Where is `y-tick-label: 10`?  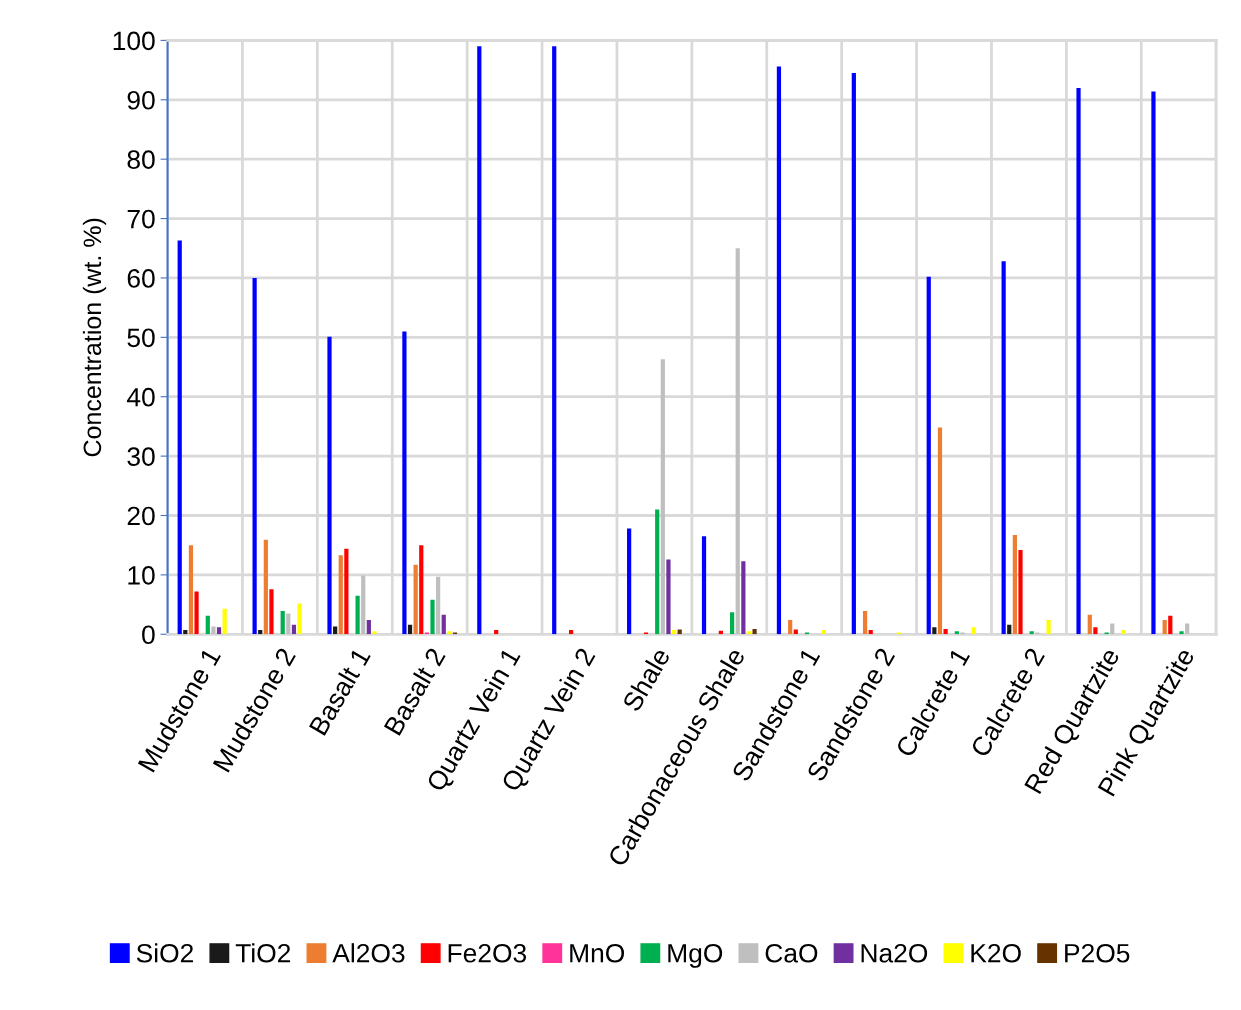 y-tick-label: 10 is located at coordinates (141, 575).